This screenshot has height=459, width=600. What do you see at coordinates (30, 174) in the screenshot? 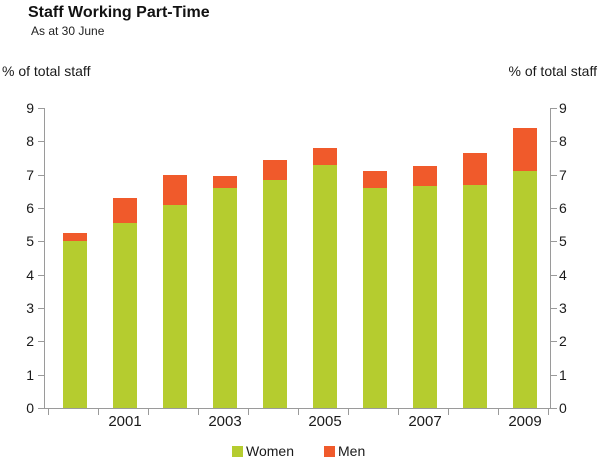
I see `left-y-tick-label: 7` at bounding box center [30, 174].